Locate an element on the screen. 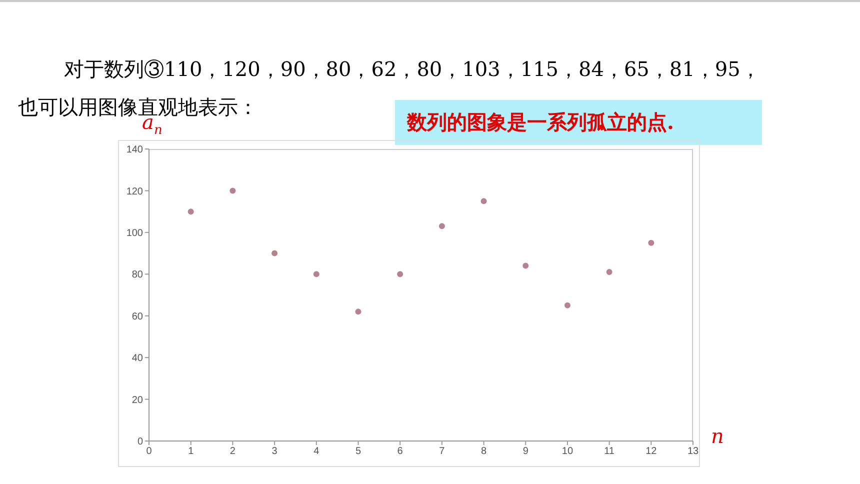 The width and height of the screenshot is (860, 484). y-tick-label: 20 is located at coordinates (138, 400).